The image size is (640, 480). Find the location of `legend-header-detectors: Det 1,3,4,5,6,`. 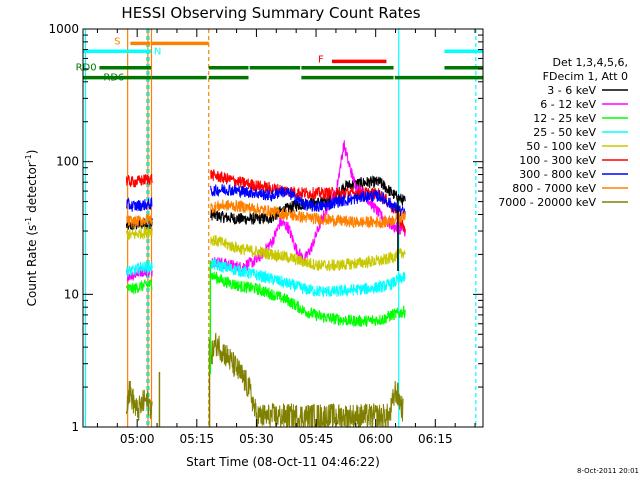

legend-header-detectors: Det 1,3,4,5,6, is located at coordinates (590, 62).